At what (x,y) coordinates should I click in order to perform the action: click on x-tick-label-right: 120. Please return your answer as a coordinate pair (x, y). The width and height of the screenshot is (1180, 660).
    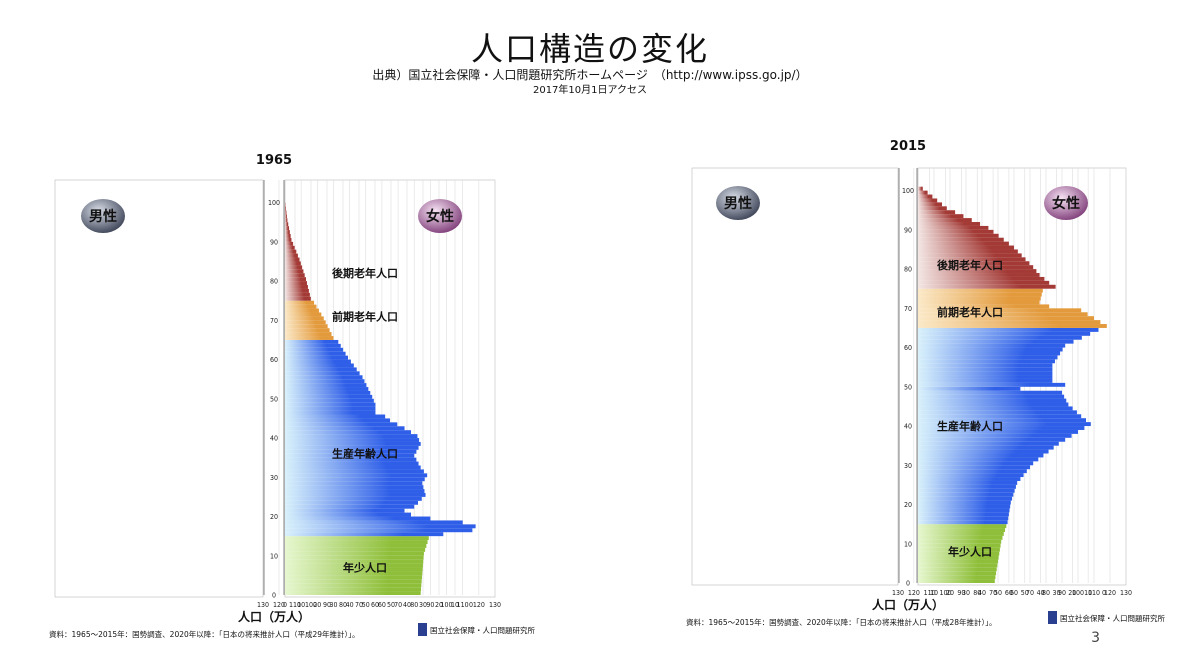
    Looking at the image, I should click on (479, 605).